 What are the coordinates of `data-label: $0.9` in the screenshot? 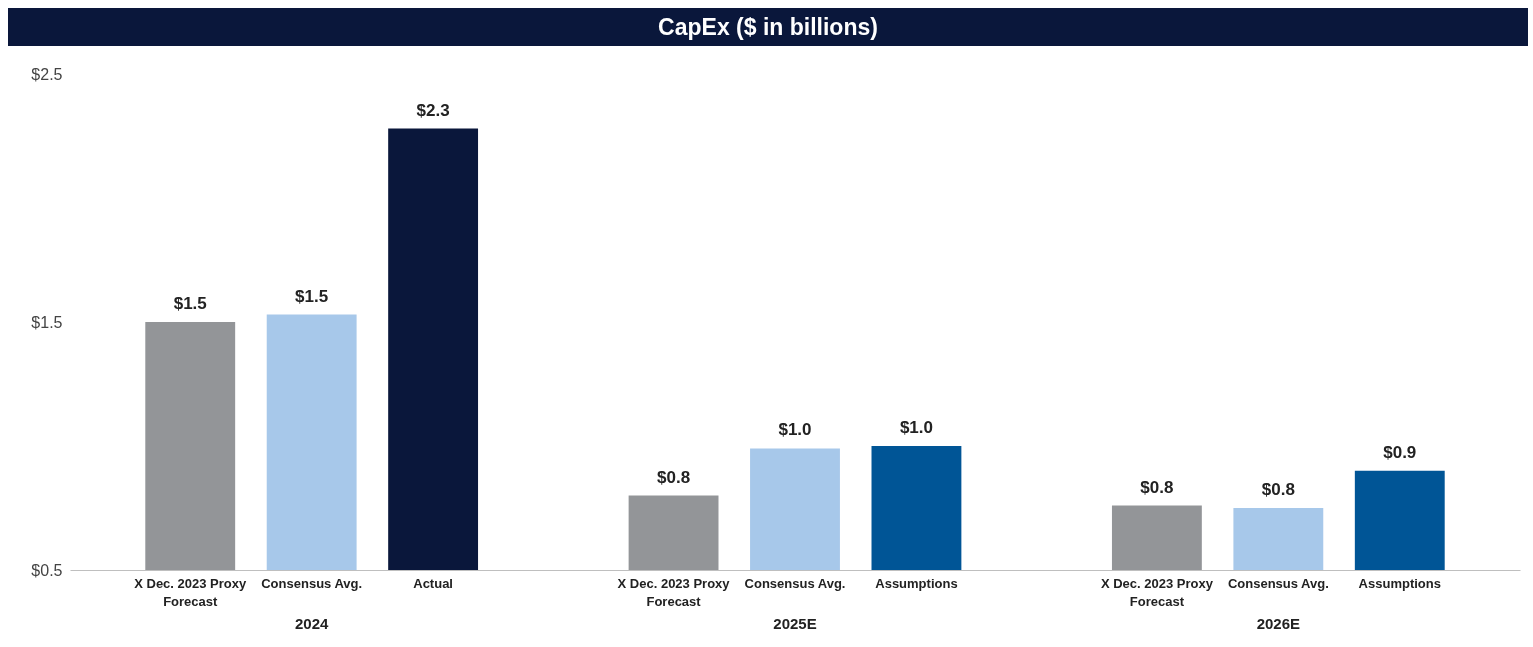 It's located at (1400, 452).